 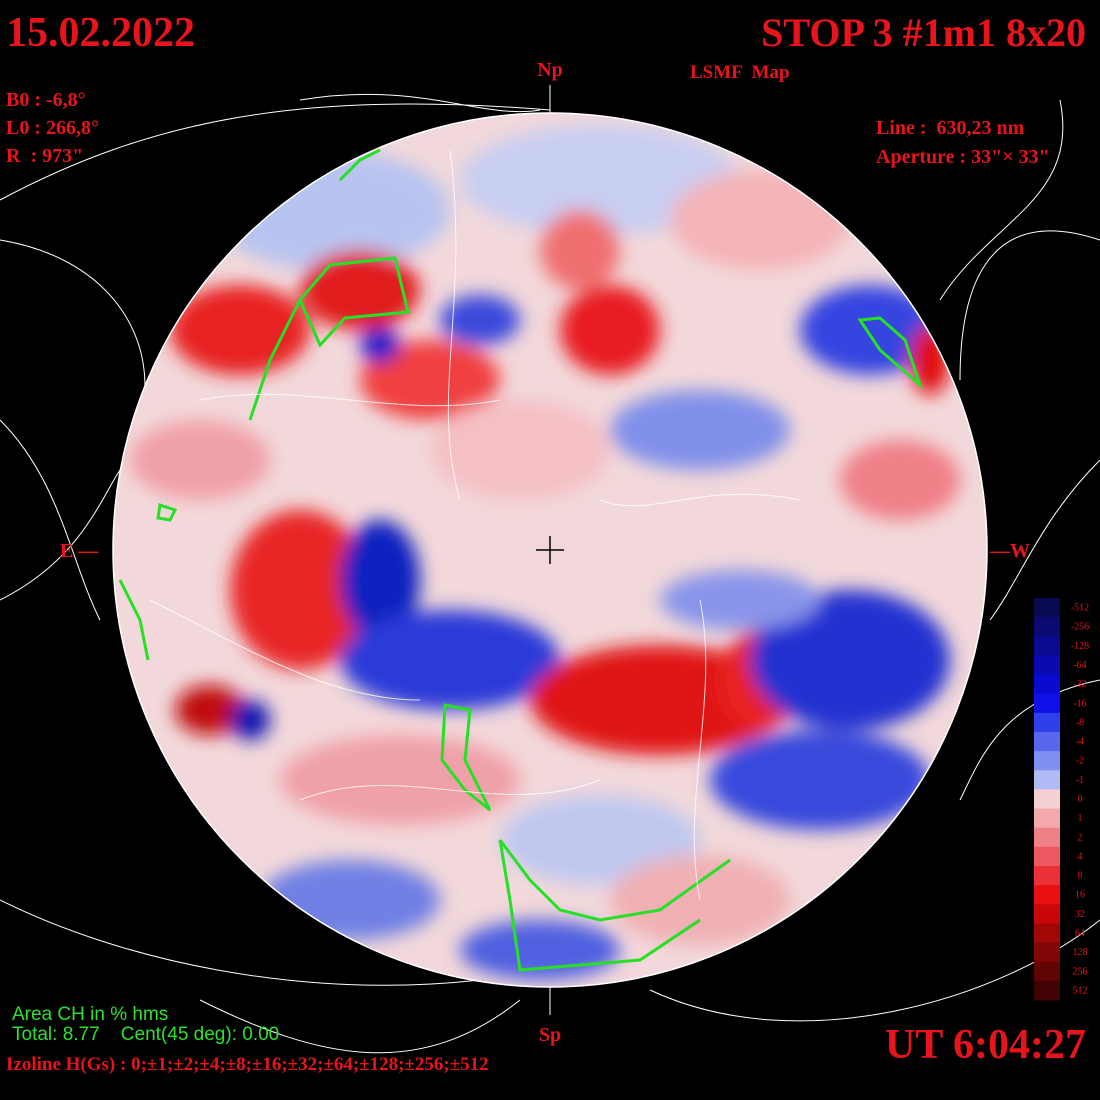 What do you see at coordinates (1080, 608) in the screenshot?
I see `colorbar-label: -512` at bounding box center [1080, 608].